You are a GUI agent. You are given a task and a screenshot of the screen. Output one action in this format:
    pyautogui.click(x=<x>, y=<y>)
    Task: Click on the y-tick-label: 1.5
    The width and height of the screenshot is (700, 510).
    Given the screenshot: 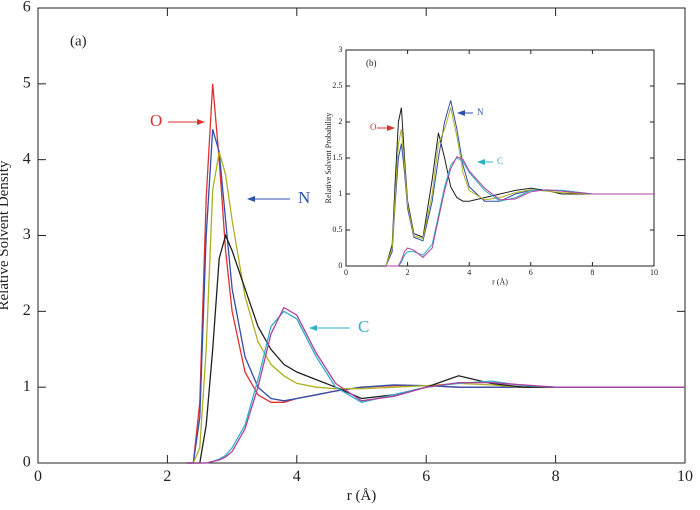 What is the action you would take?
    pyautogui.click(x=337, y=157)
    